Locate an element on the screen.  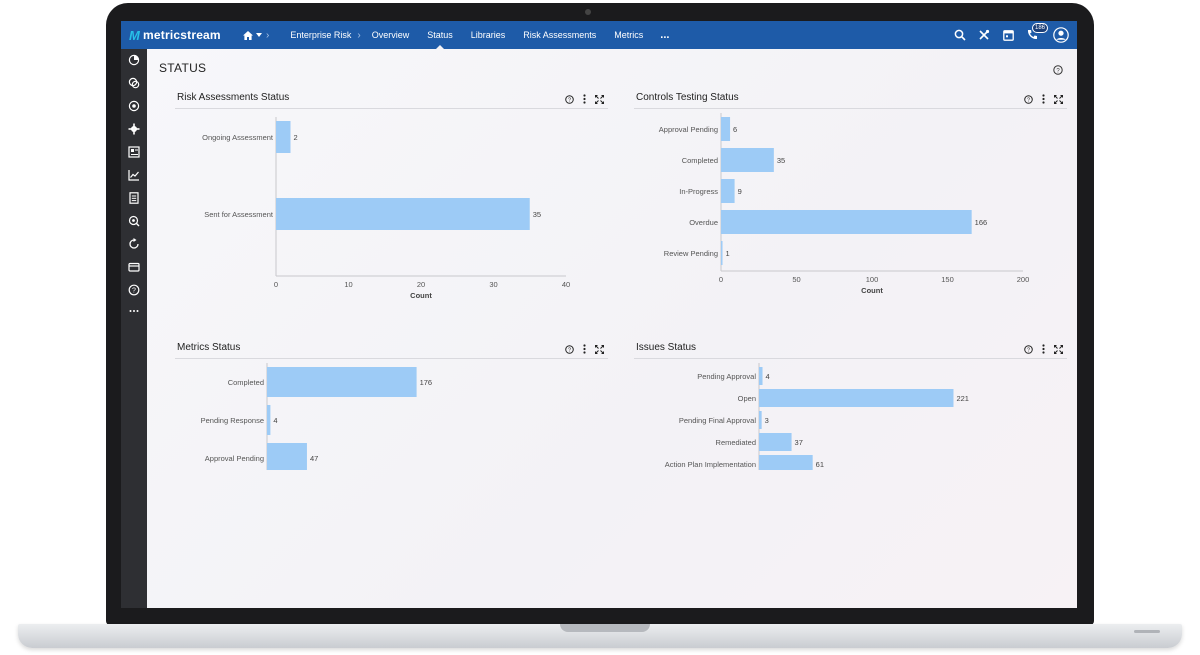
tab-libraries: Libraries is located at coordinates (488, 35).